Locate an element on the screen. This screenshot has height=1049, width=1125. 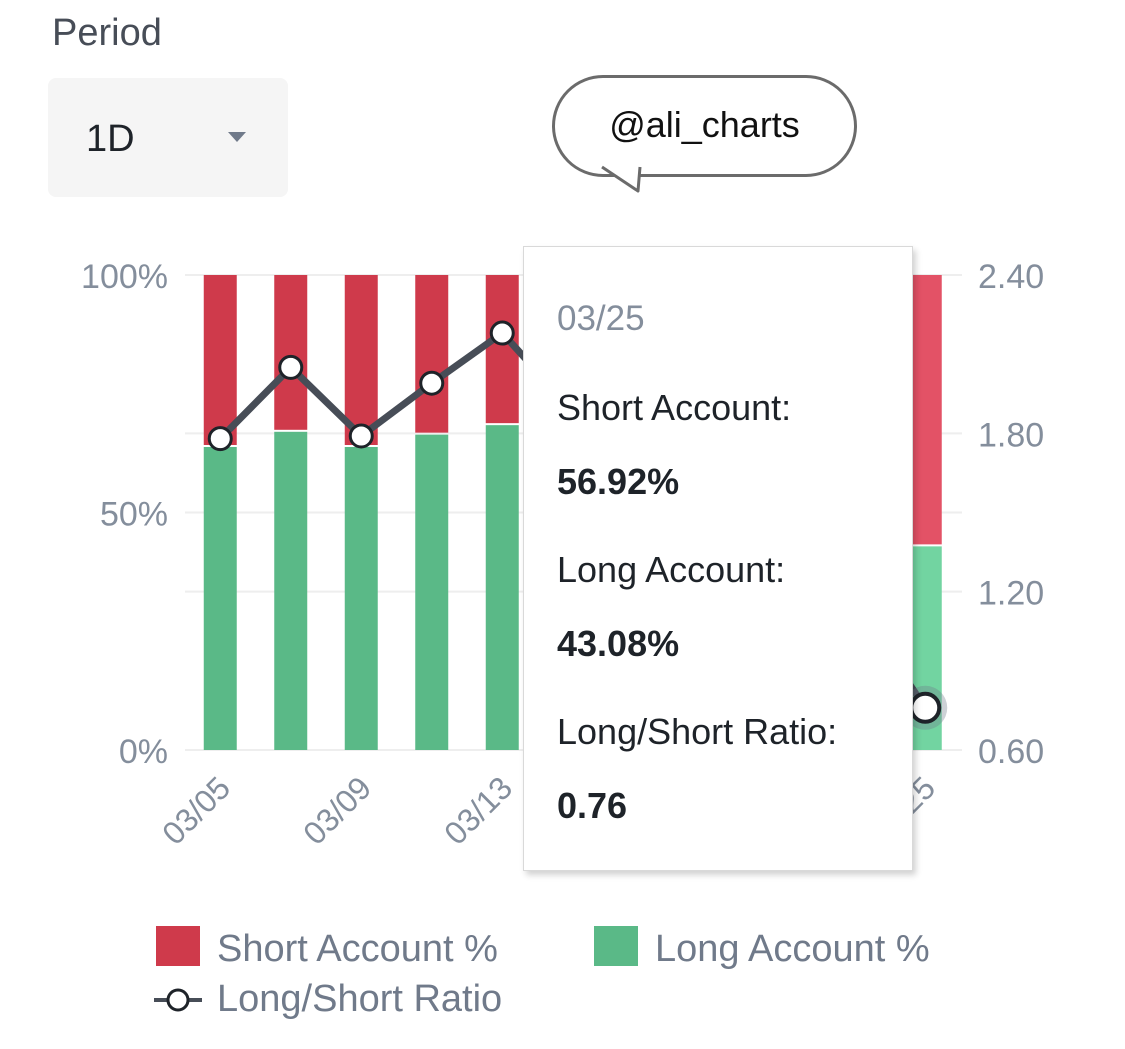
watermark-bubble: @ali_charts is located at coordinates (704, 126).